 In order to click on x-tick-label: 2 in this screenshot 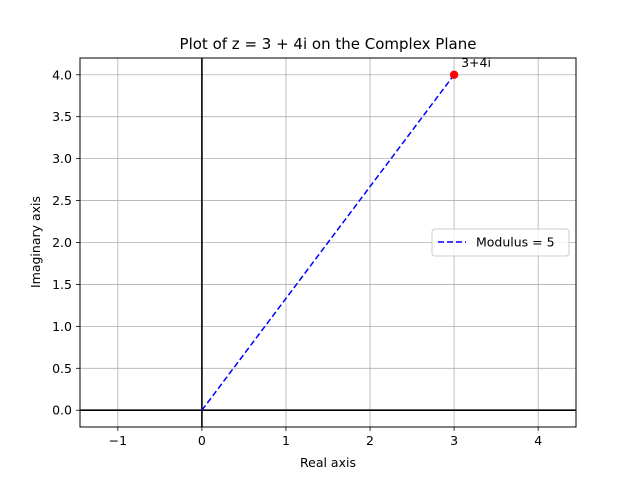, I will do `click(370, 440)`.